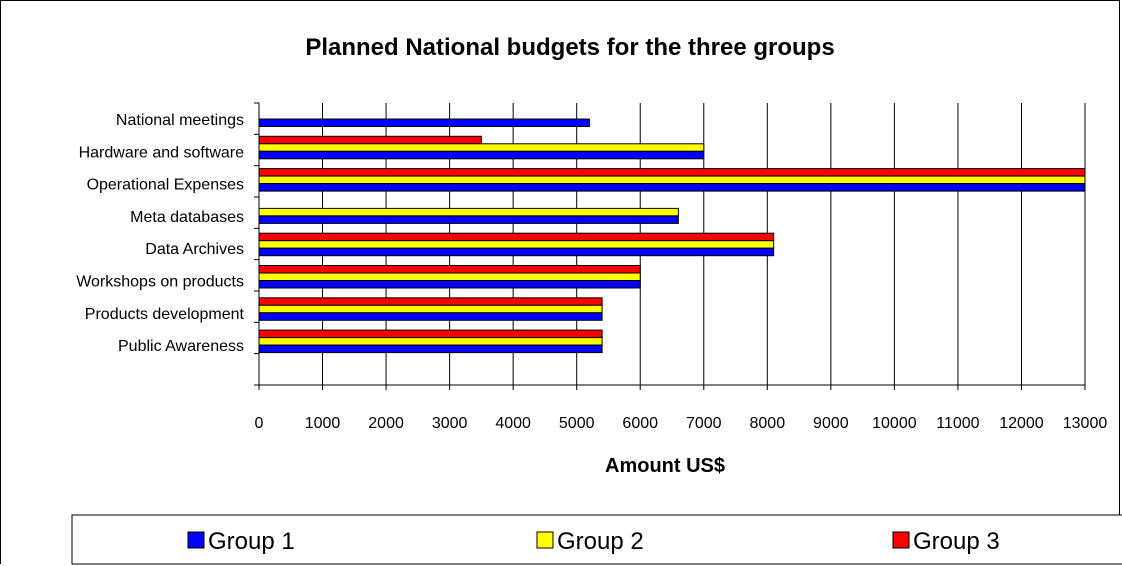  What do you see at coordinates (513, 423) in the screenshot?
I see `x-tick-label: 4000` at bounding box center [513, 423].